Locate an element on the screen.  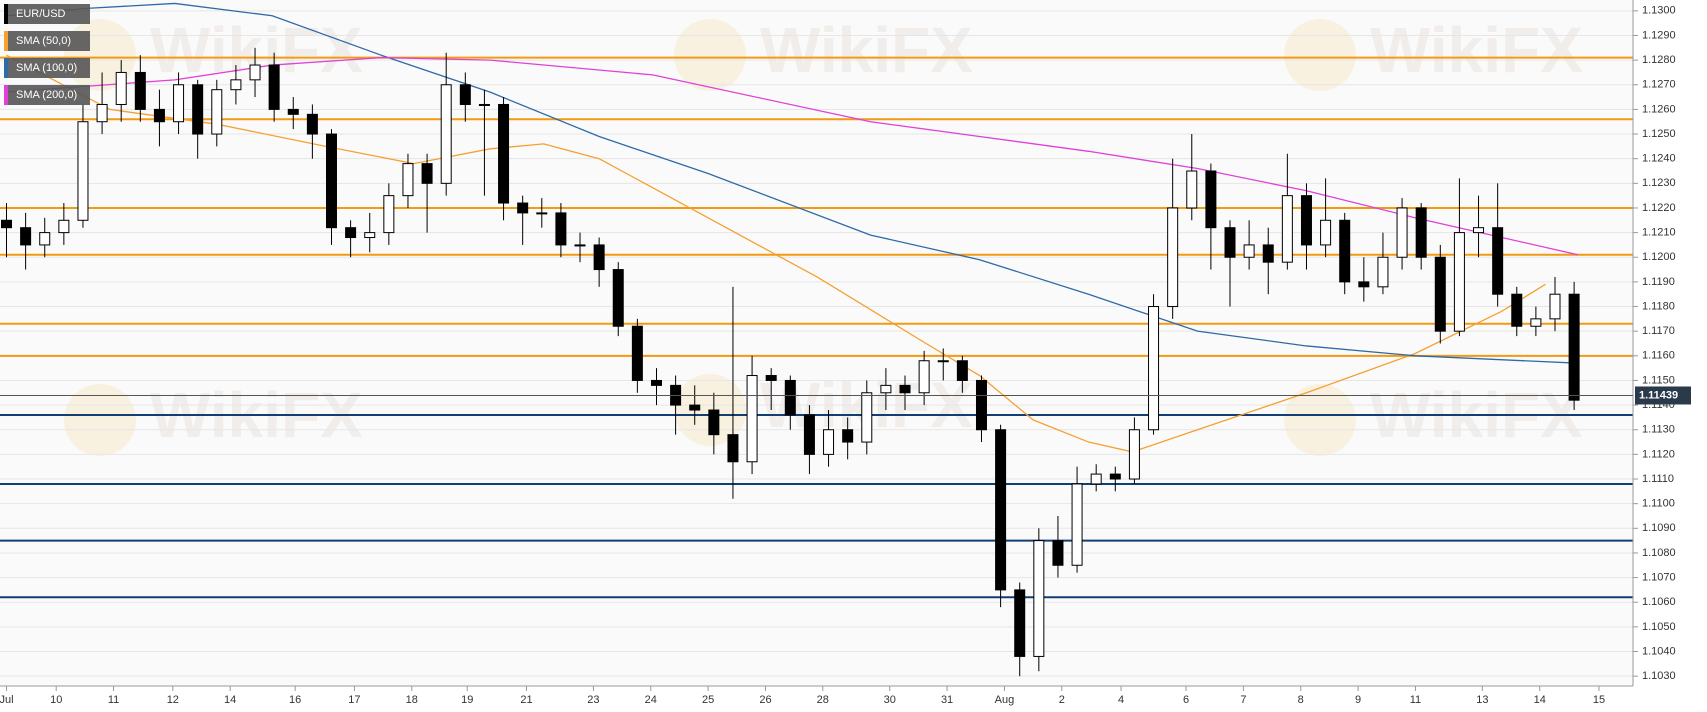
y-tick-label: 1.1230 is located at coordinates (1659, 183).